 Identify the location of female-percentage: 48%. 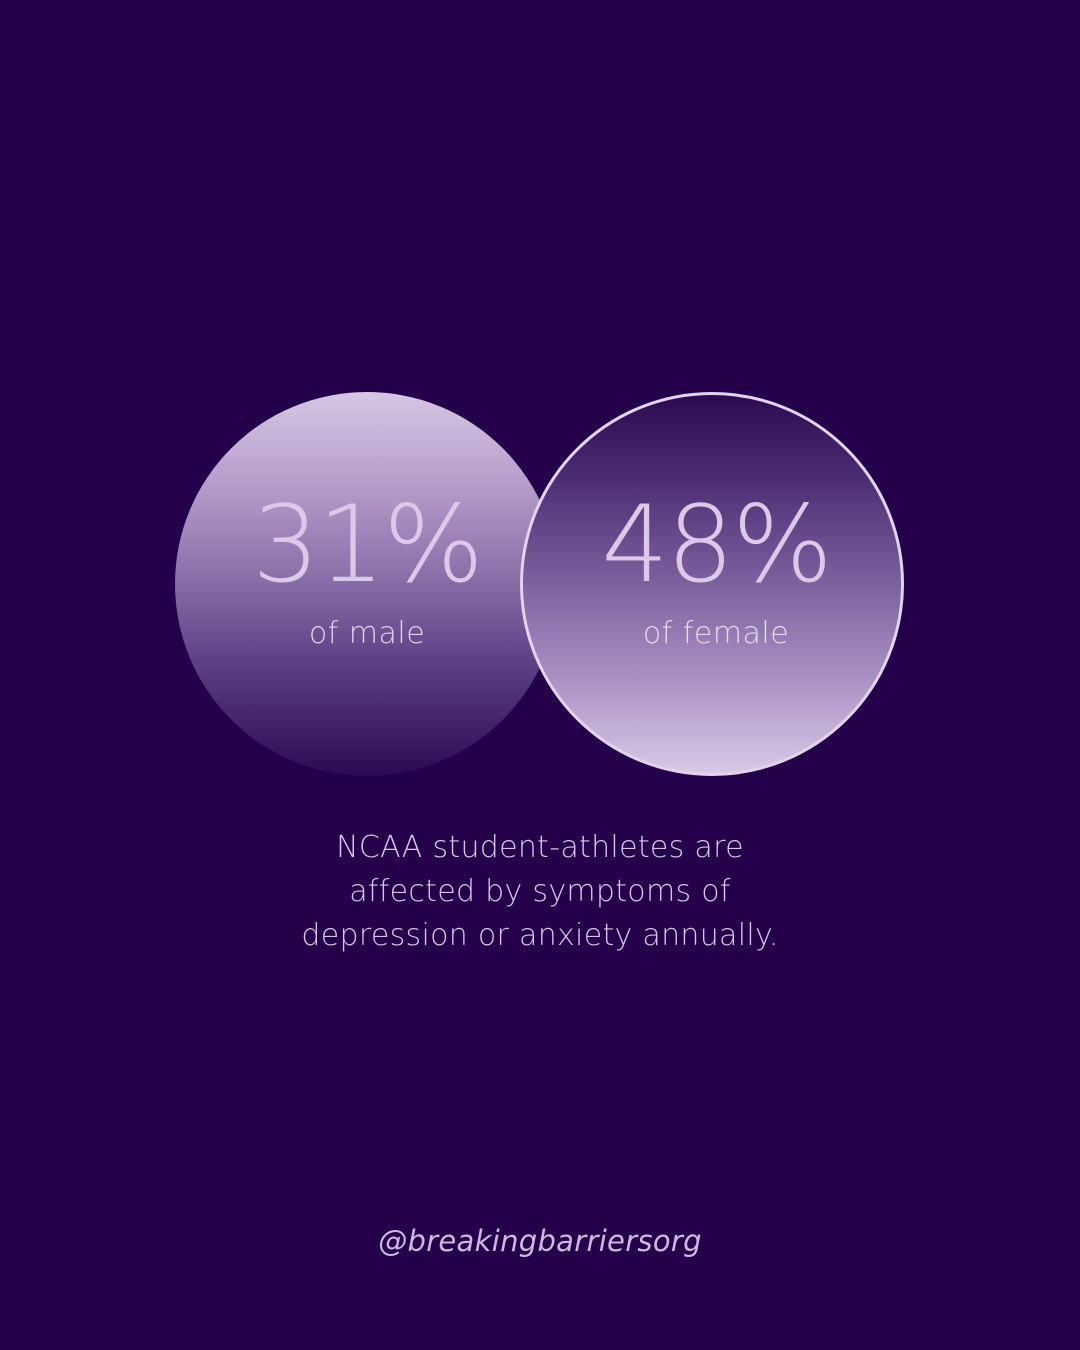
(717, 544).